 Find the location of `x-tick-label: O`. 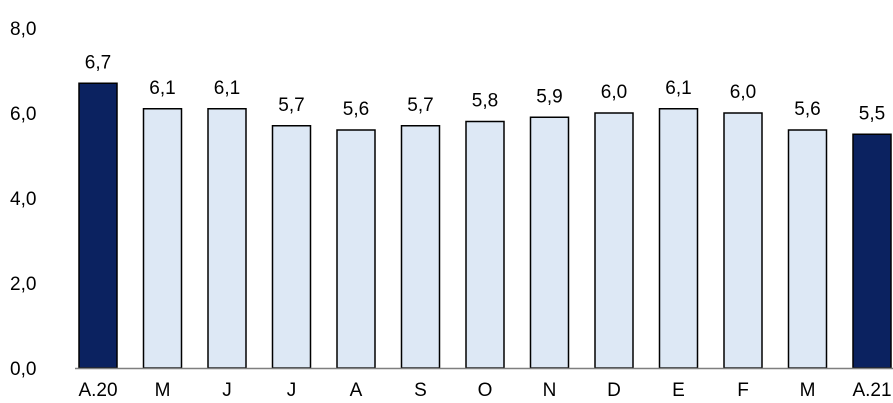

x-tick-label: O is located at coordinates (485, 390).